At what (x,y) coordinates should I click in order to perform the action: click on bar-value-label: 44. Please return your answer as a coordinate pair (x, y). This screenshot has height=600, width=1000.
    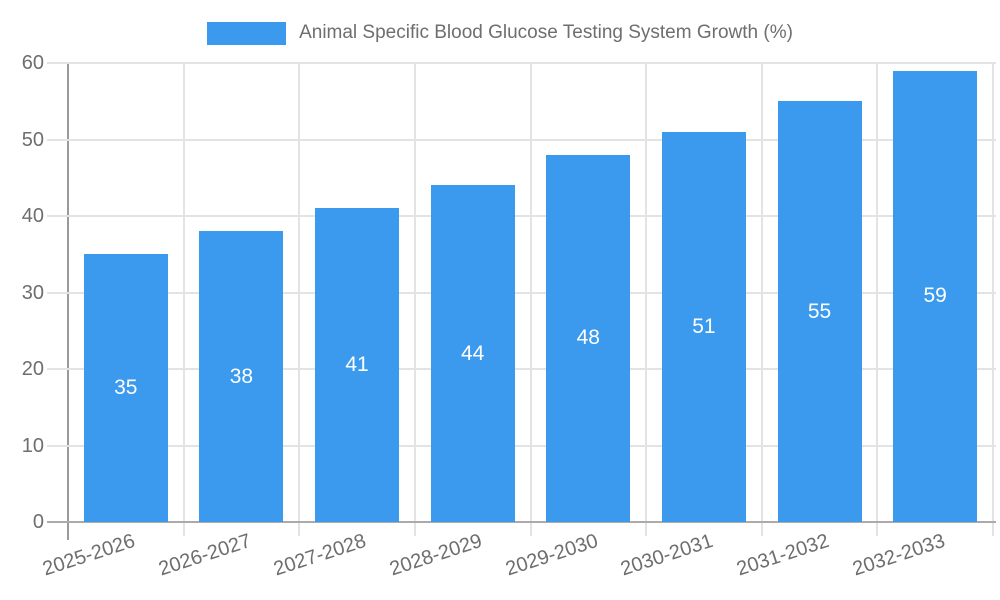
    Looking at the image, I should click on (473, 353).